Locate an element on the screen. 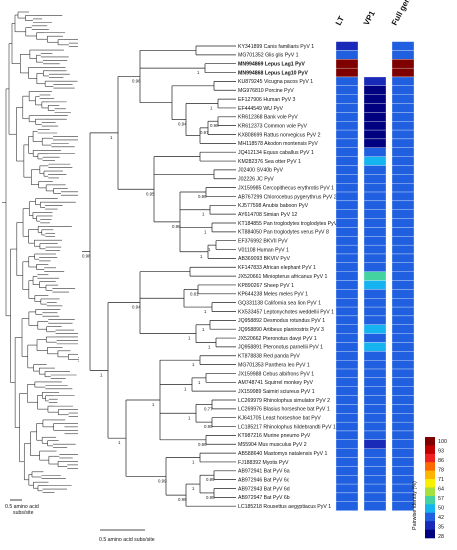 This screenshot has height=550, width=457. overview-tree is located at coordinates (40, 252).